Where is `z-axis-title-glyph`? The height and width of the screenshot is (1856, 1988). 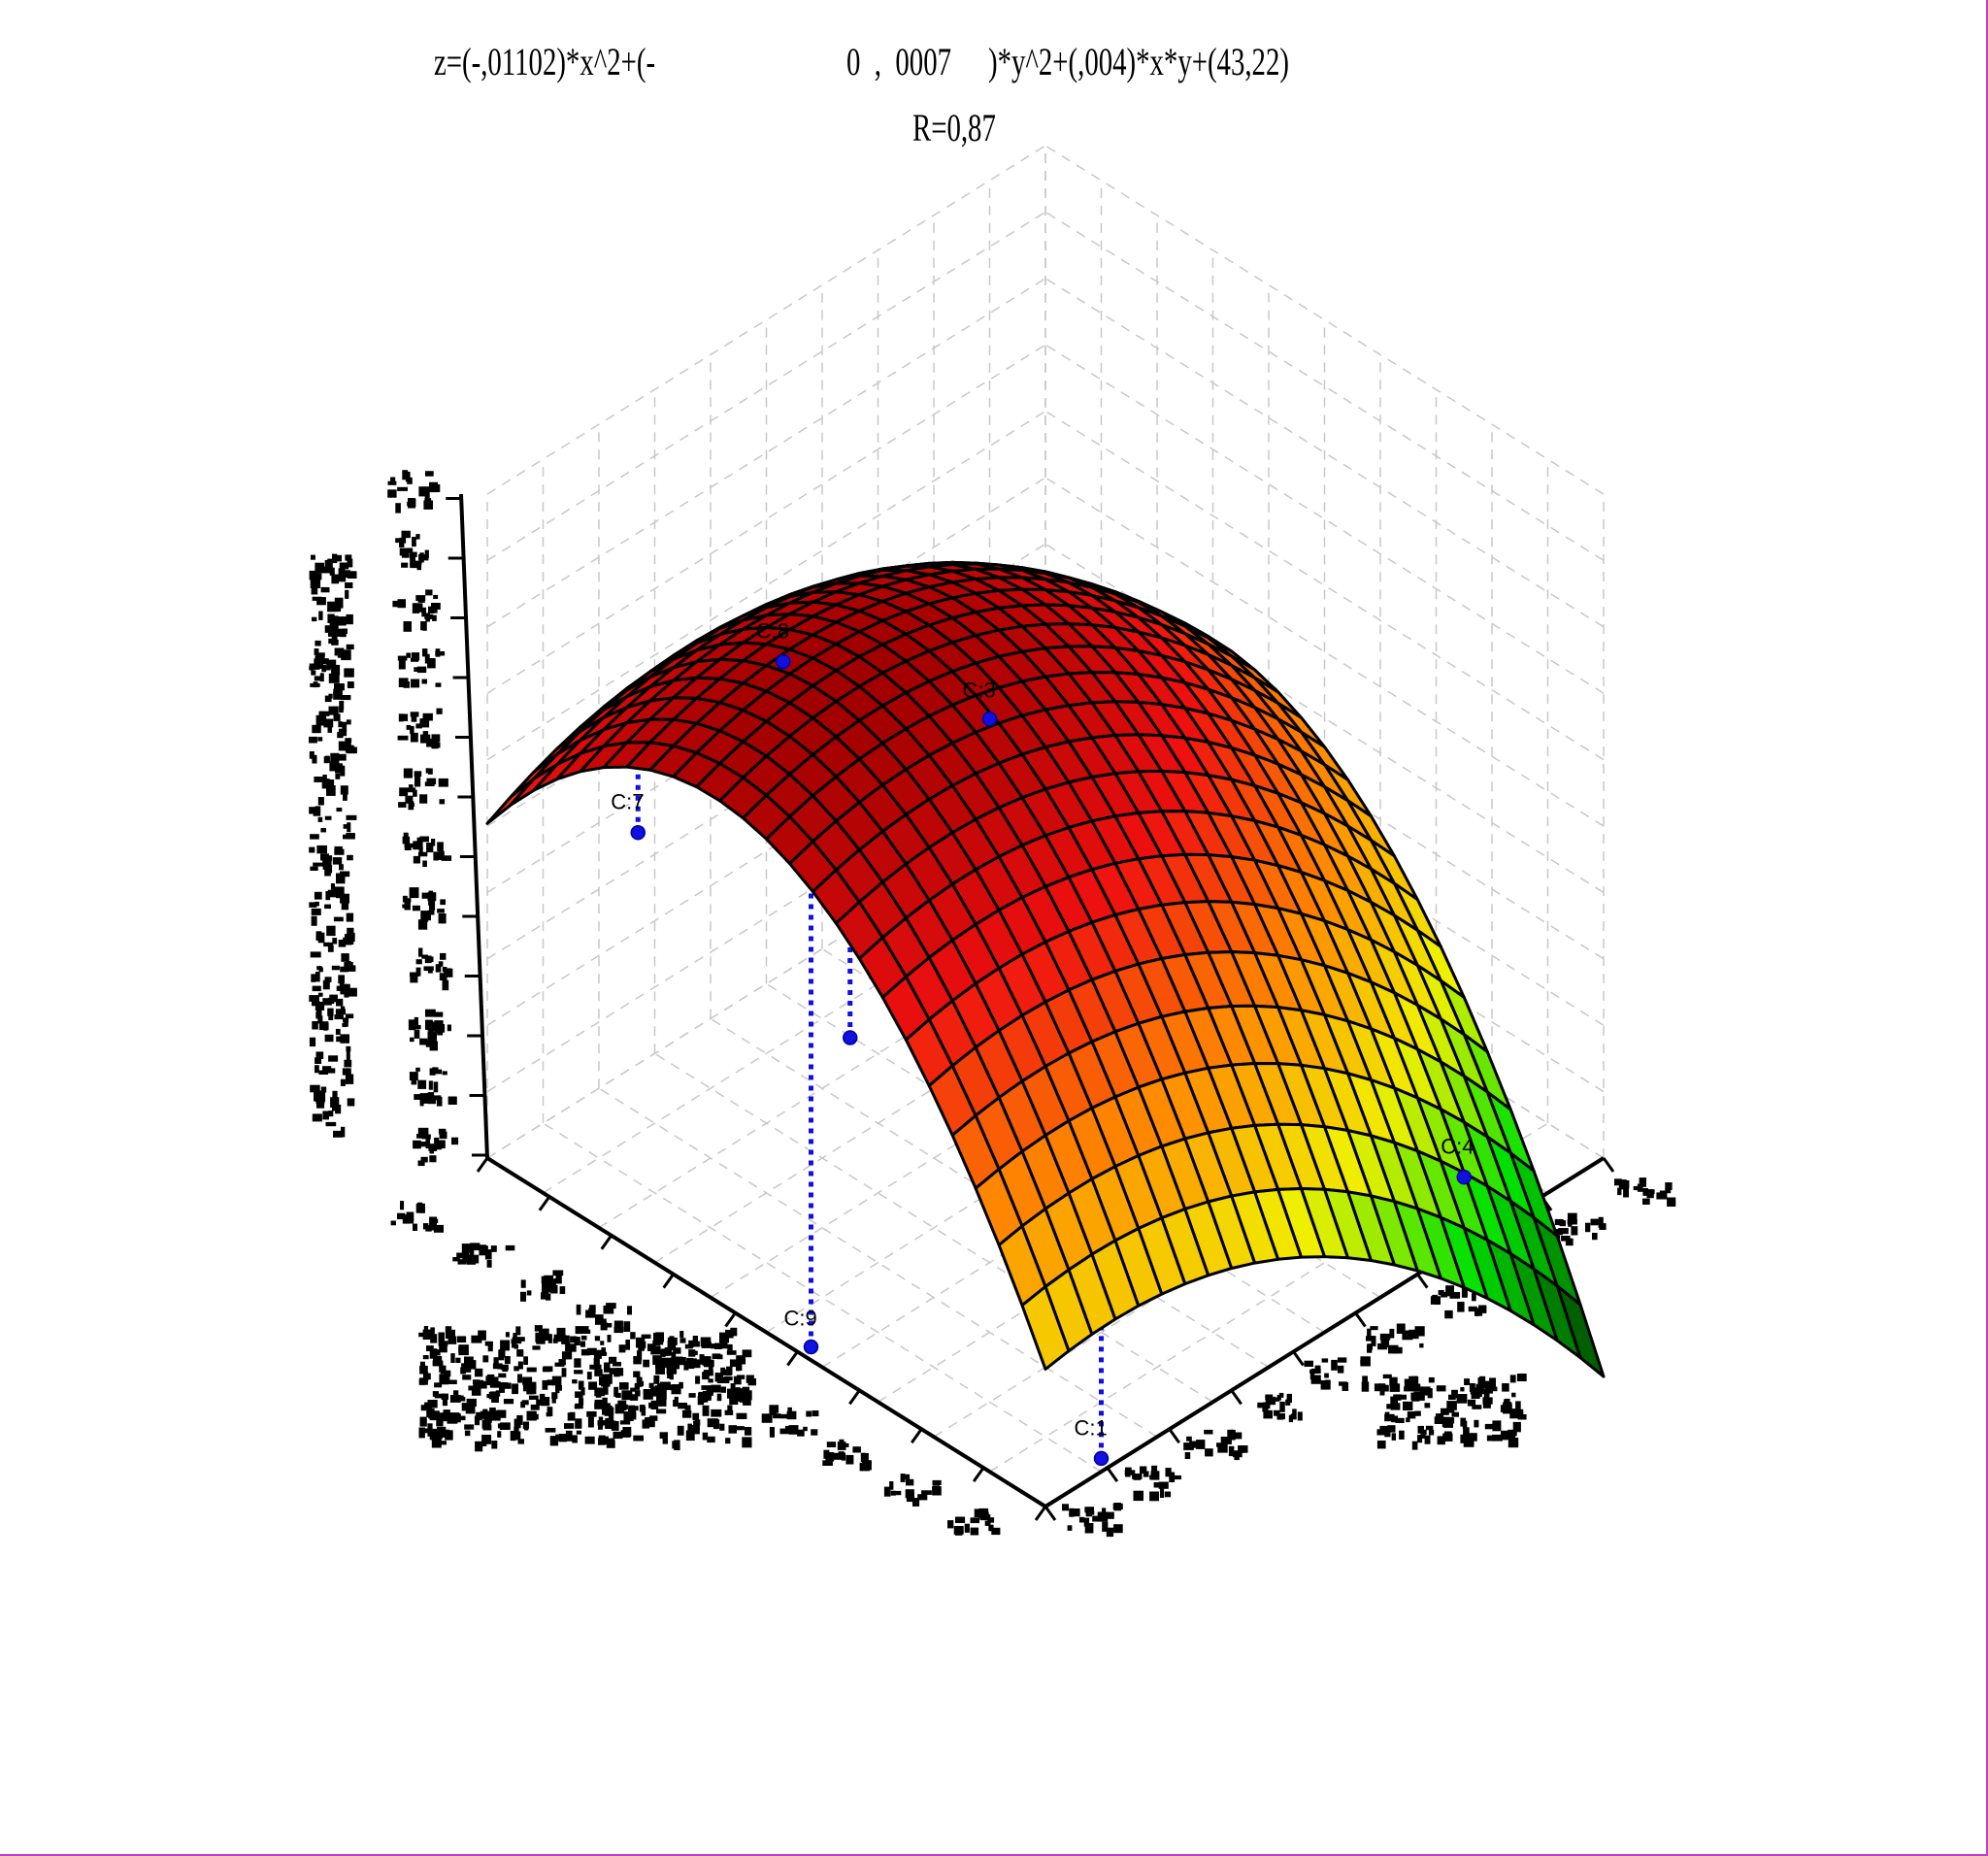
z-axis-title-glyph is located at coordinates (333, 845).